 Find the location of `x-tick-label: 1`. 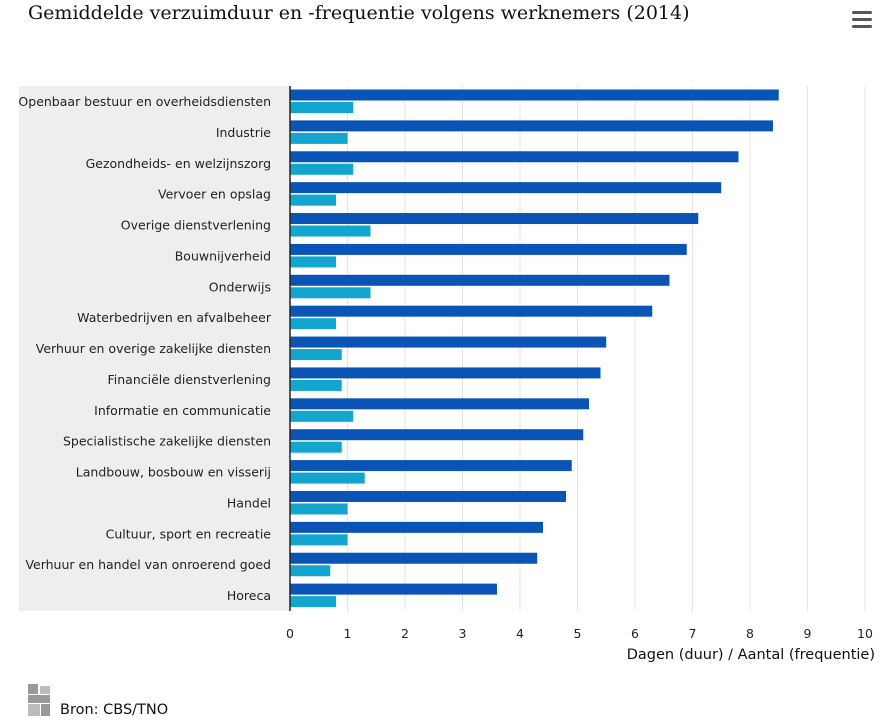

x-tick-label: 1 is located at coordinates (348, 633).